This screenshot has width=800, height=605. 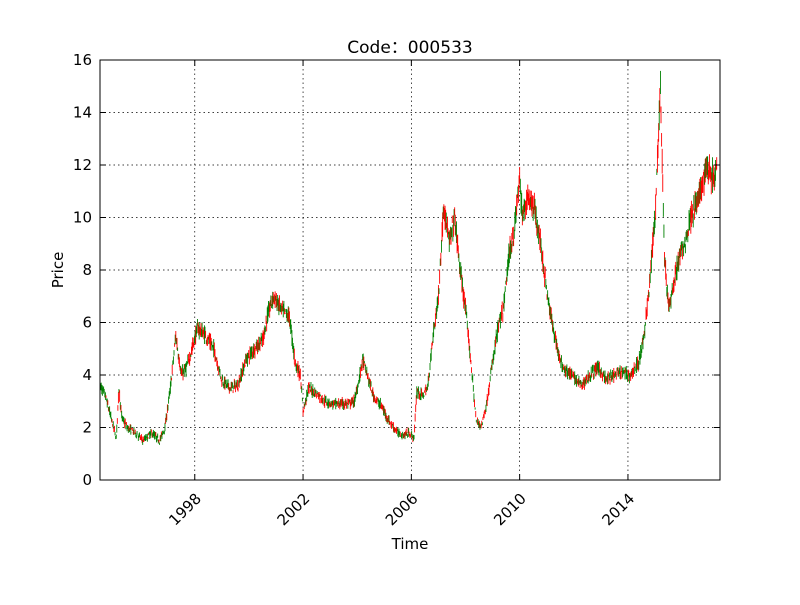 I want to click on y-tick-label: 16, so click(x=82, y=60).